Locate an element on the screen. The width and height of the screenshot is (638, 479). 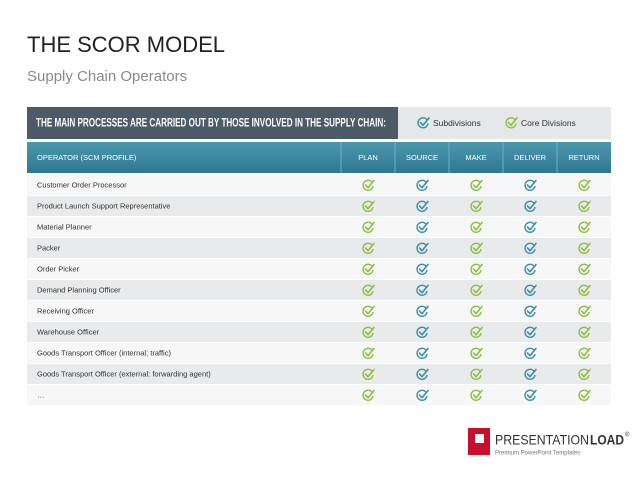
row-label: Customer Order Processor is located at coordinates (82, 184).